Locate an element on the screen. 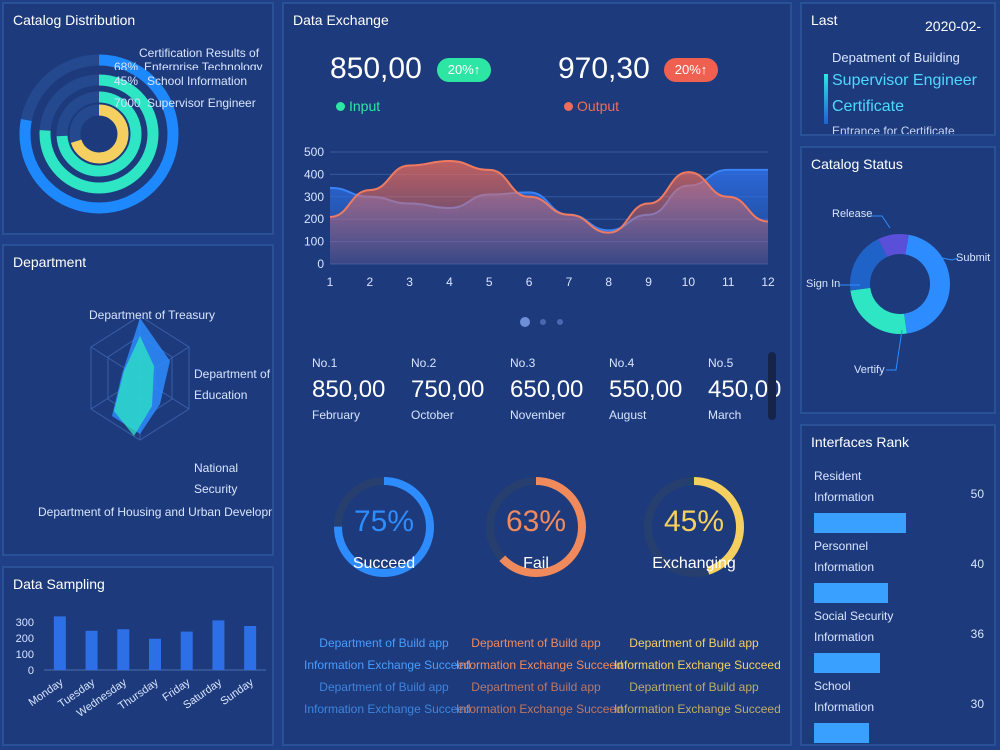 This screenshot has height=750, width=1000. status-label-submit: Submit is located at coordinates (973, 258).